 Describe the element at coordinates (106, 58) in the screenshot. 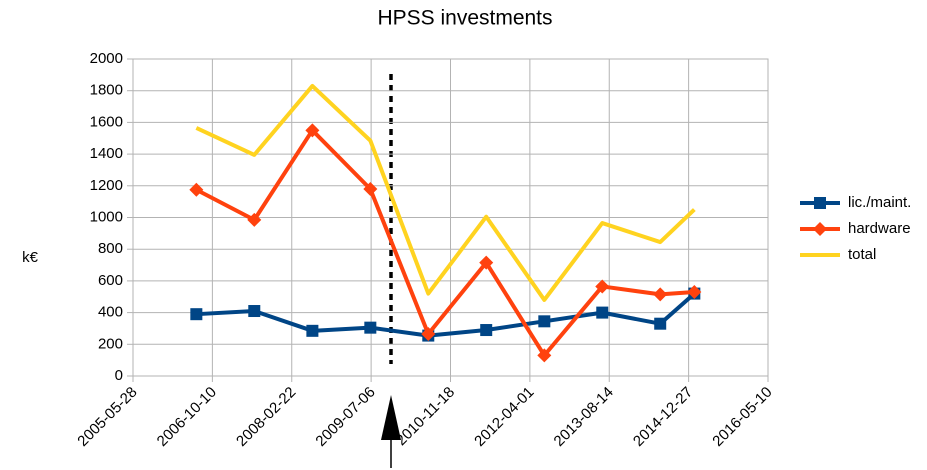

I see `y-tick-label: 2000` at that location.